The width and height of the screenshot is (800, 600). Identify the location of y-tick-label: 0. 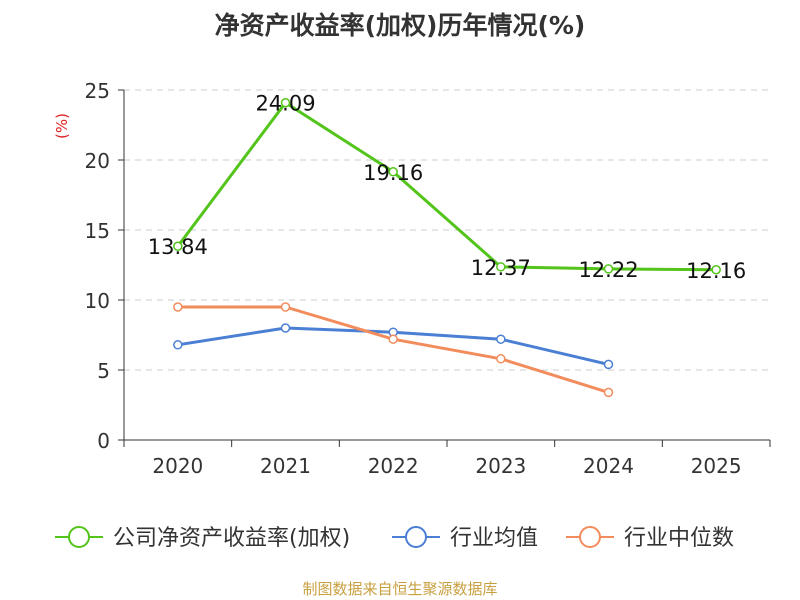
(103, 441).